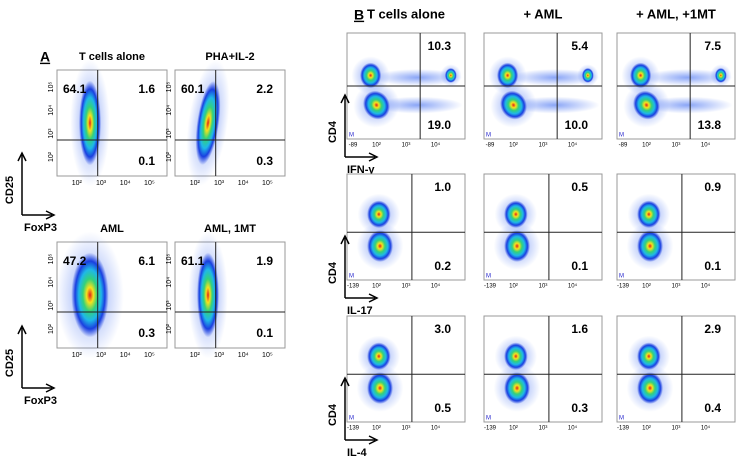 This screenshot has height=465, width=740. I want to click on quadrant-value: 7.5, so click(712, 46).